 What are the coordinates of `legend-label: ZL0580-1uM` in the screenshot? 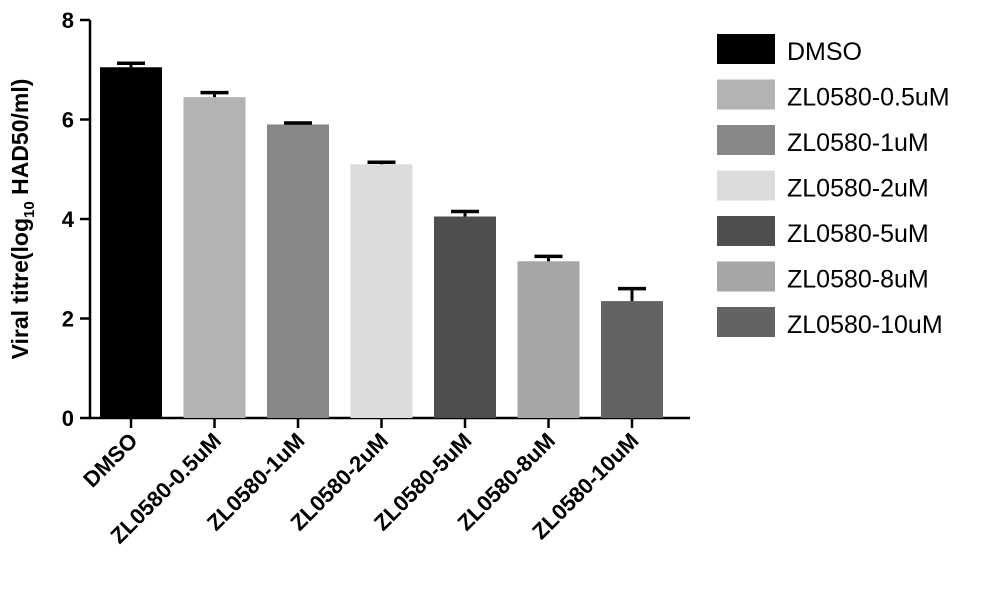 It's located at (858, 143).